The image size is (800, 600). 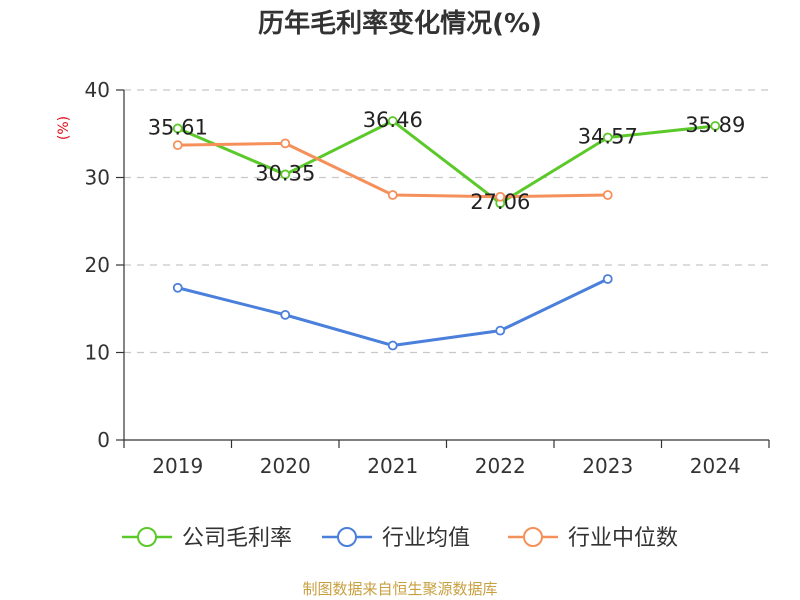 I want to click on y-tick-label: 10, so click(x=97, y=353).